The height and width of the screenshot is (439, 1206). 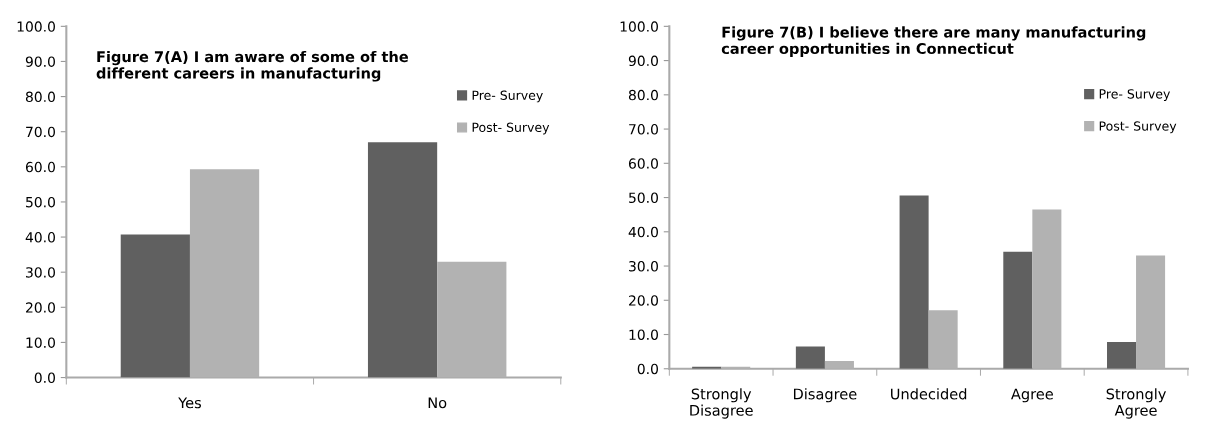 I want to click on x-tick-label: Undecided, so click(x=929, y=394).